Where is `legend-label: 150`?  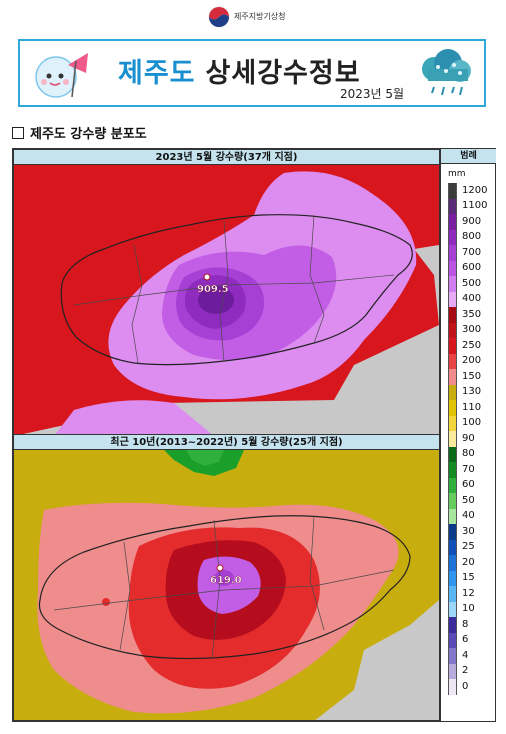
legend-label: 150 is located at coordinates (472, 376).